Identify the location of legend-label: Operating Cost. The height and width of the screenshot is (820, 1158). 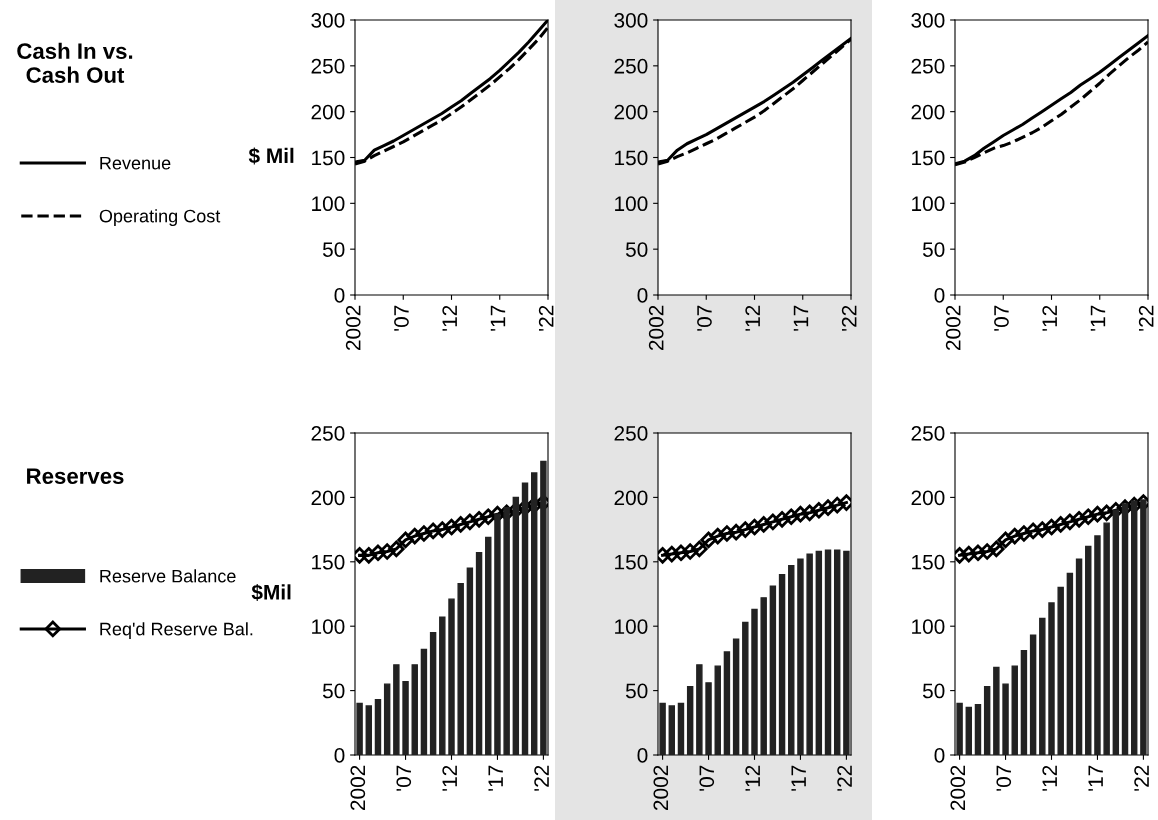
(160, 218).